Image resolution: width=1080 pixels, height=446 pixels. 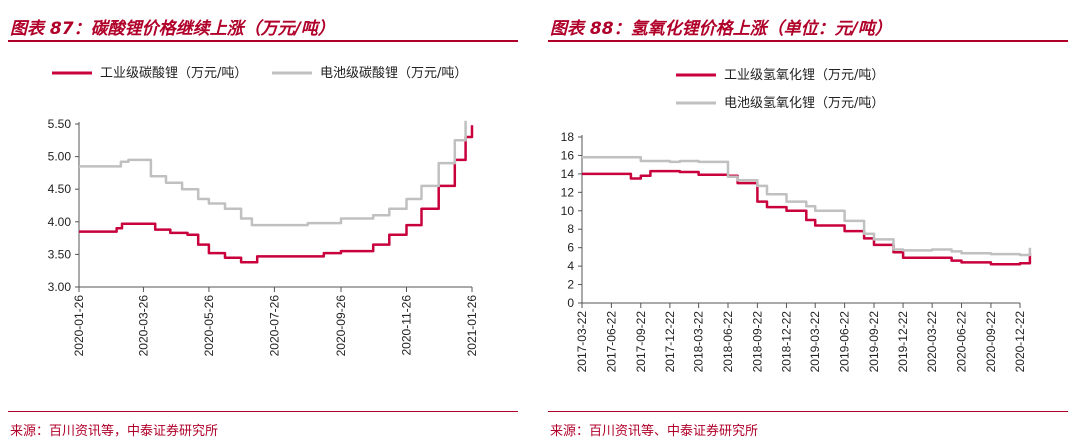 What do you see at coordinates (172, 29) in the screenshot?
I see `figure-87-title: 图表 87：碳酸锂价格继续上涨（万元/吨）` at bounding box center [172, 29].